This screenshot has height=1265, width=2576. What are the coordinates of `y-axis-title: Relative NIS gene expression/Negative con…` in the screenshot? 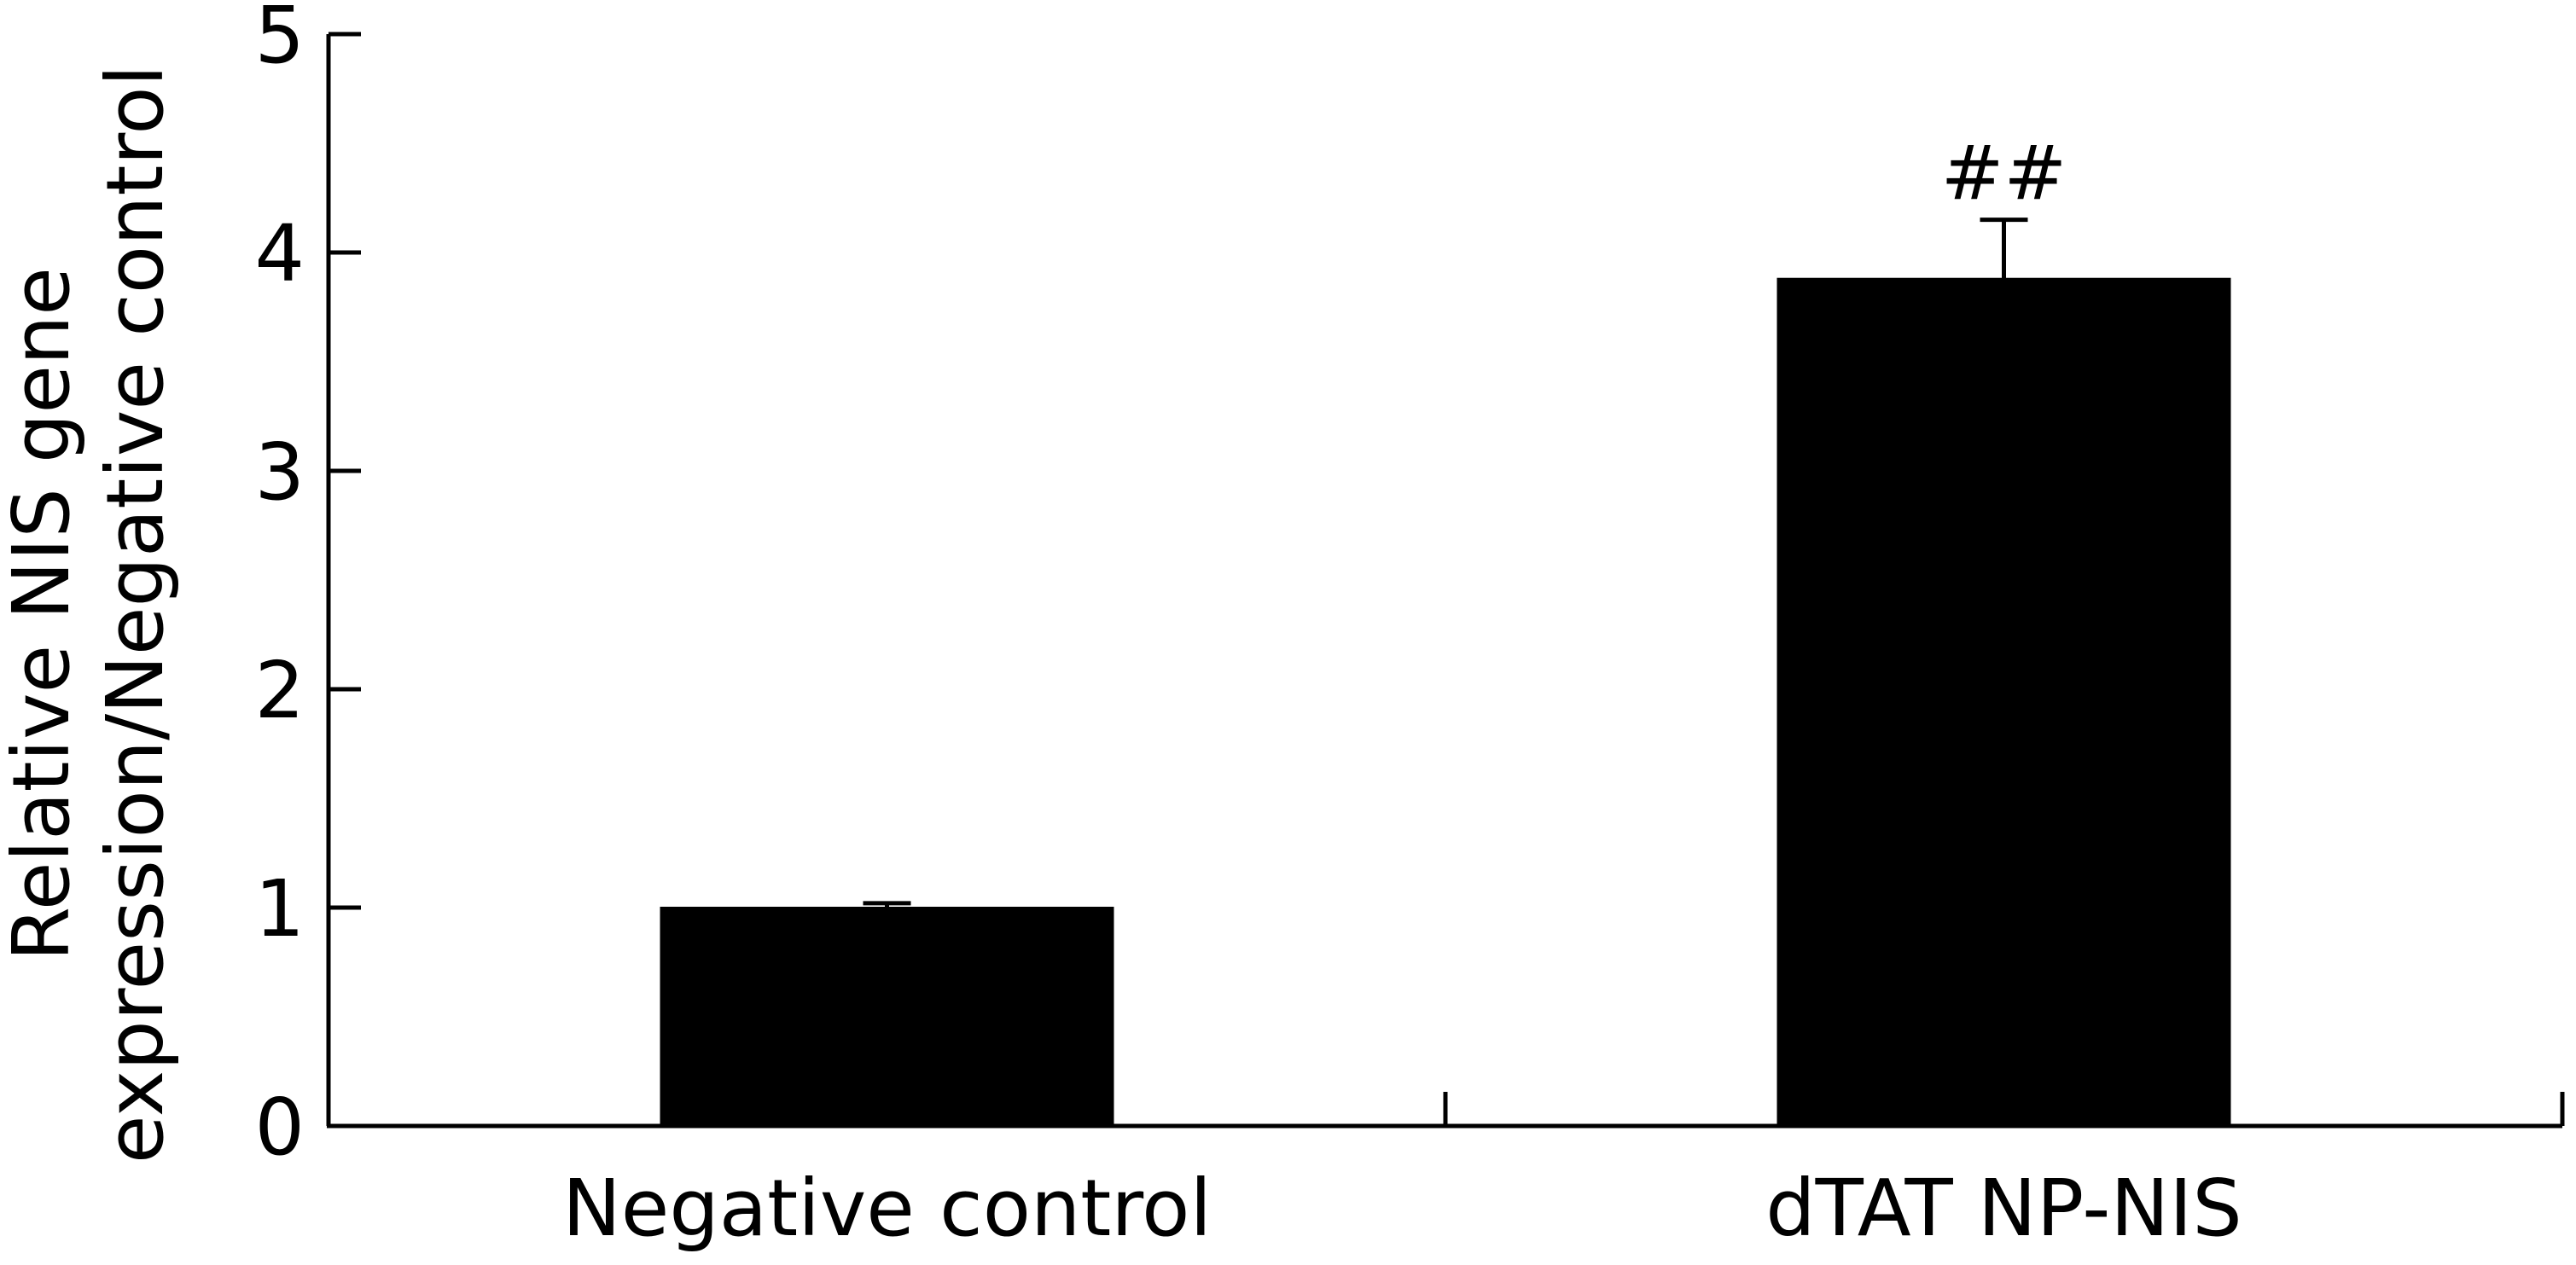 It's located at (90, 614).